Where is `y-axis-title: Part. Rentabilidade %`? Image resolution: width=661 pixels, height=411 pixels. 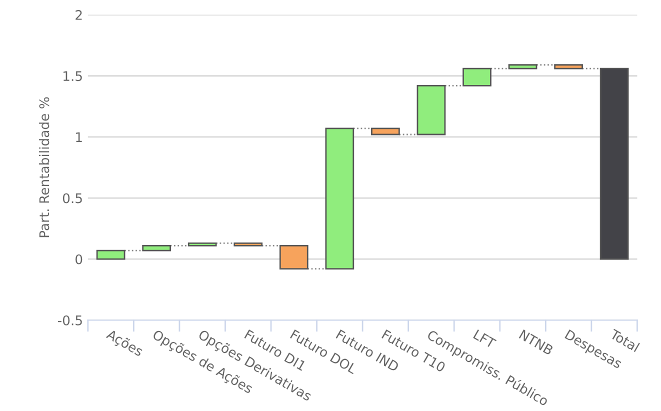
y-axis-title: Part. Rentabilidade % is located at coordinates (44, 167).